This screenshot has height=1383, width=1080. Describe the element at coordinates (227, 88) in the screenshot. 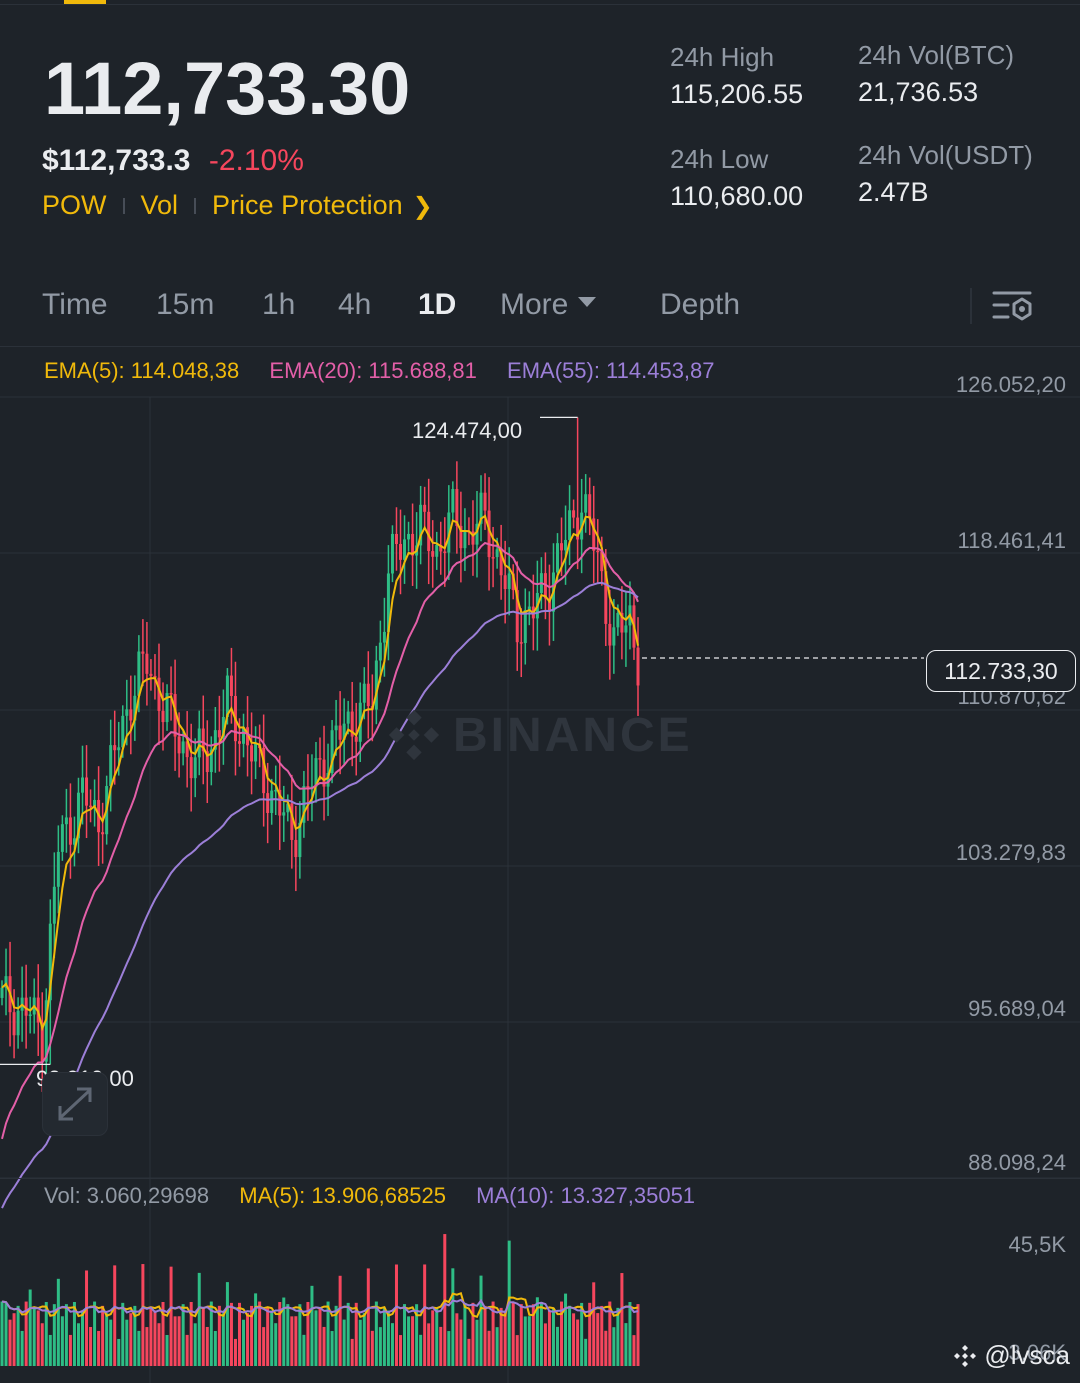

I see `last-price: 112,733.30` at that location.